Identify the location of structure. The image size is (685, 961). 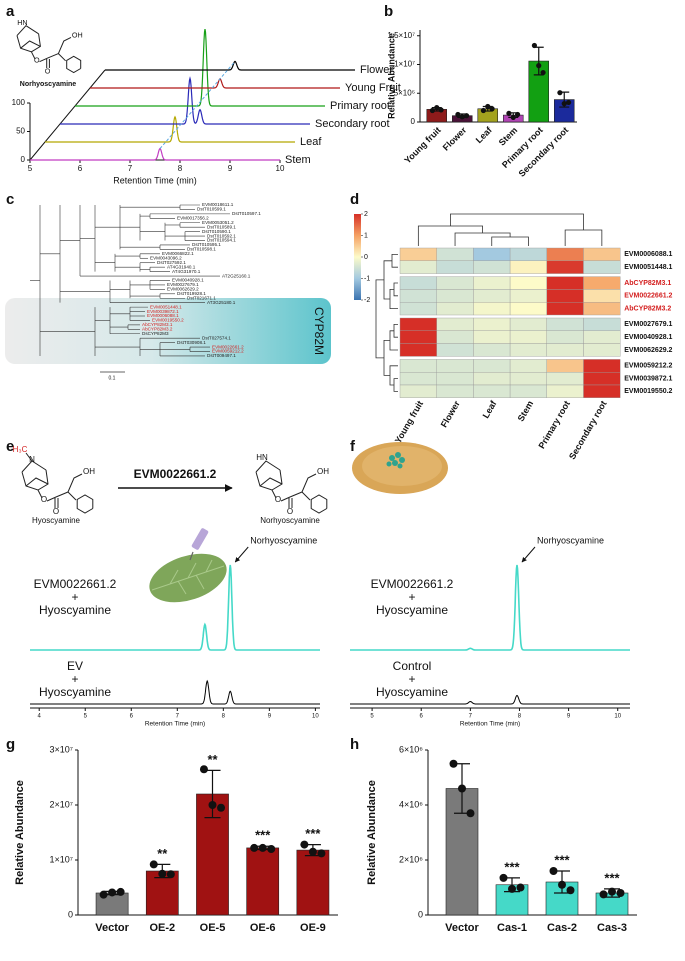
(291, 487).